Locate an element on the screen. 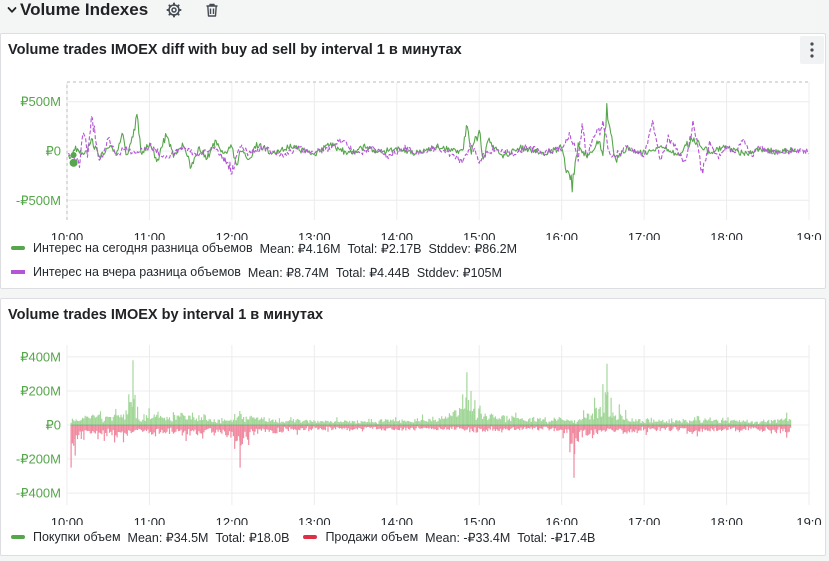  y-tick-label: ₽200M is located at coordinates (40, 390).